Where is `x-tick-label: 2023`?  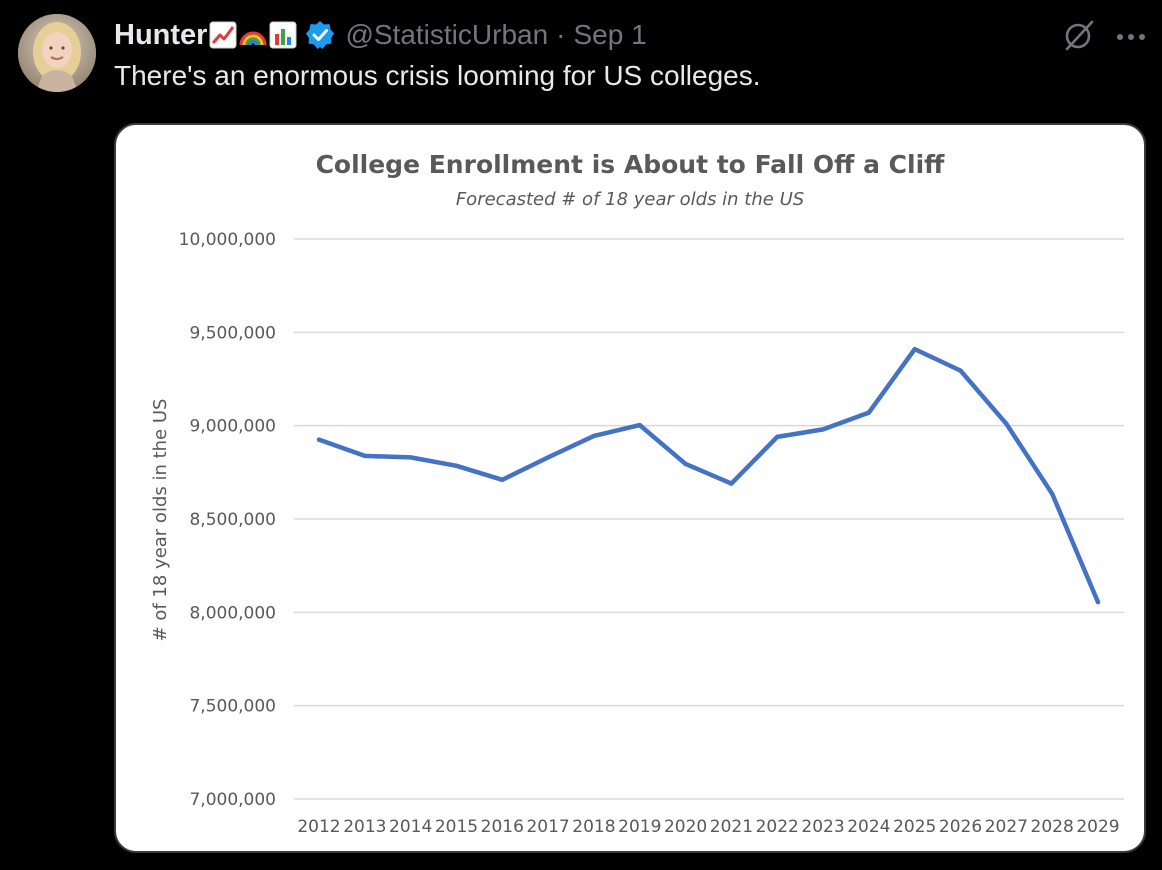
x-tick-label: 2023 is located at coordinates (822, 827).